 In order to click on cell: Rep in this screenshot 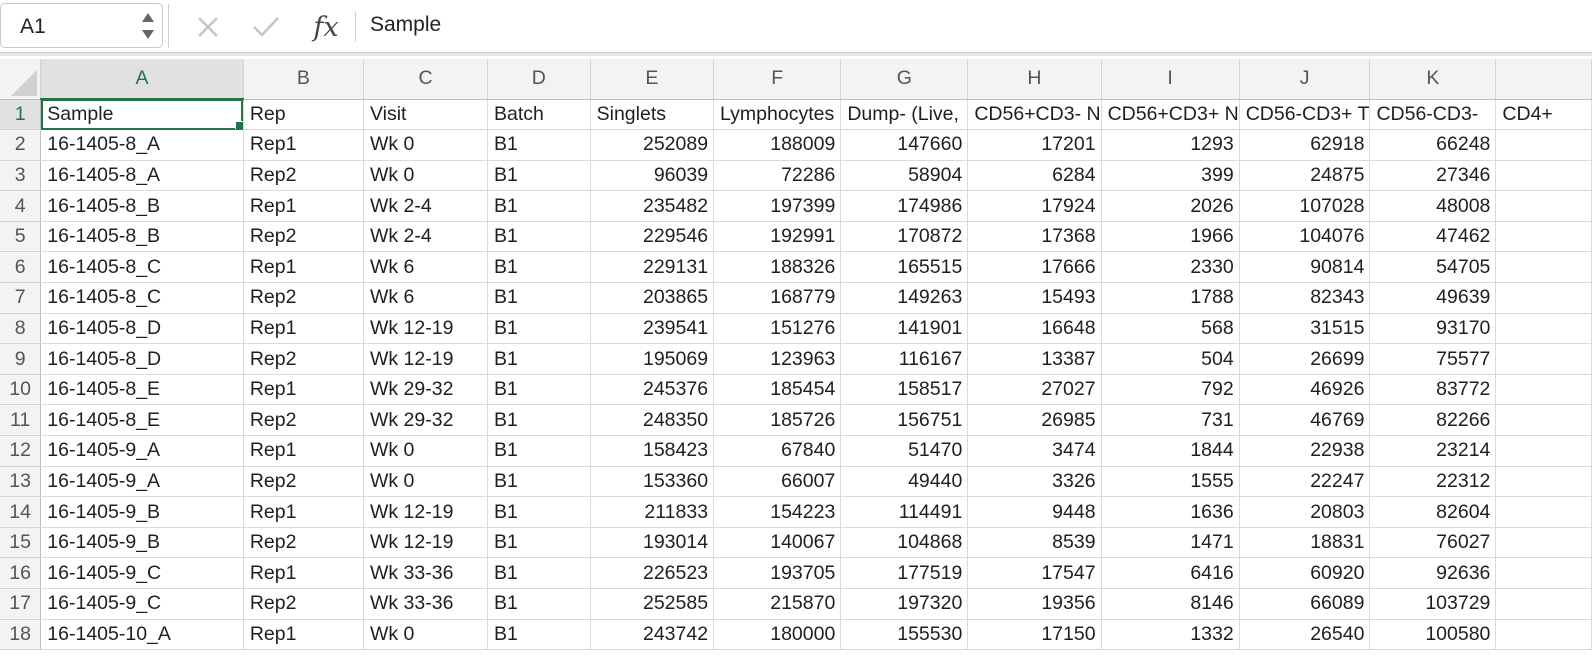, I will do `click(303, 115)`.